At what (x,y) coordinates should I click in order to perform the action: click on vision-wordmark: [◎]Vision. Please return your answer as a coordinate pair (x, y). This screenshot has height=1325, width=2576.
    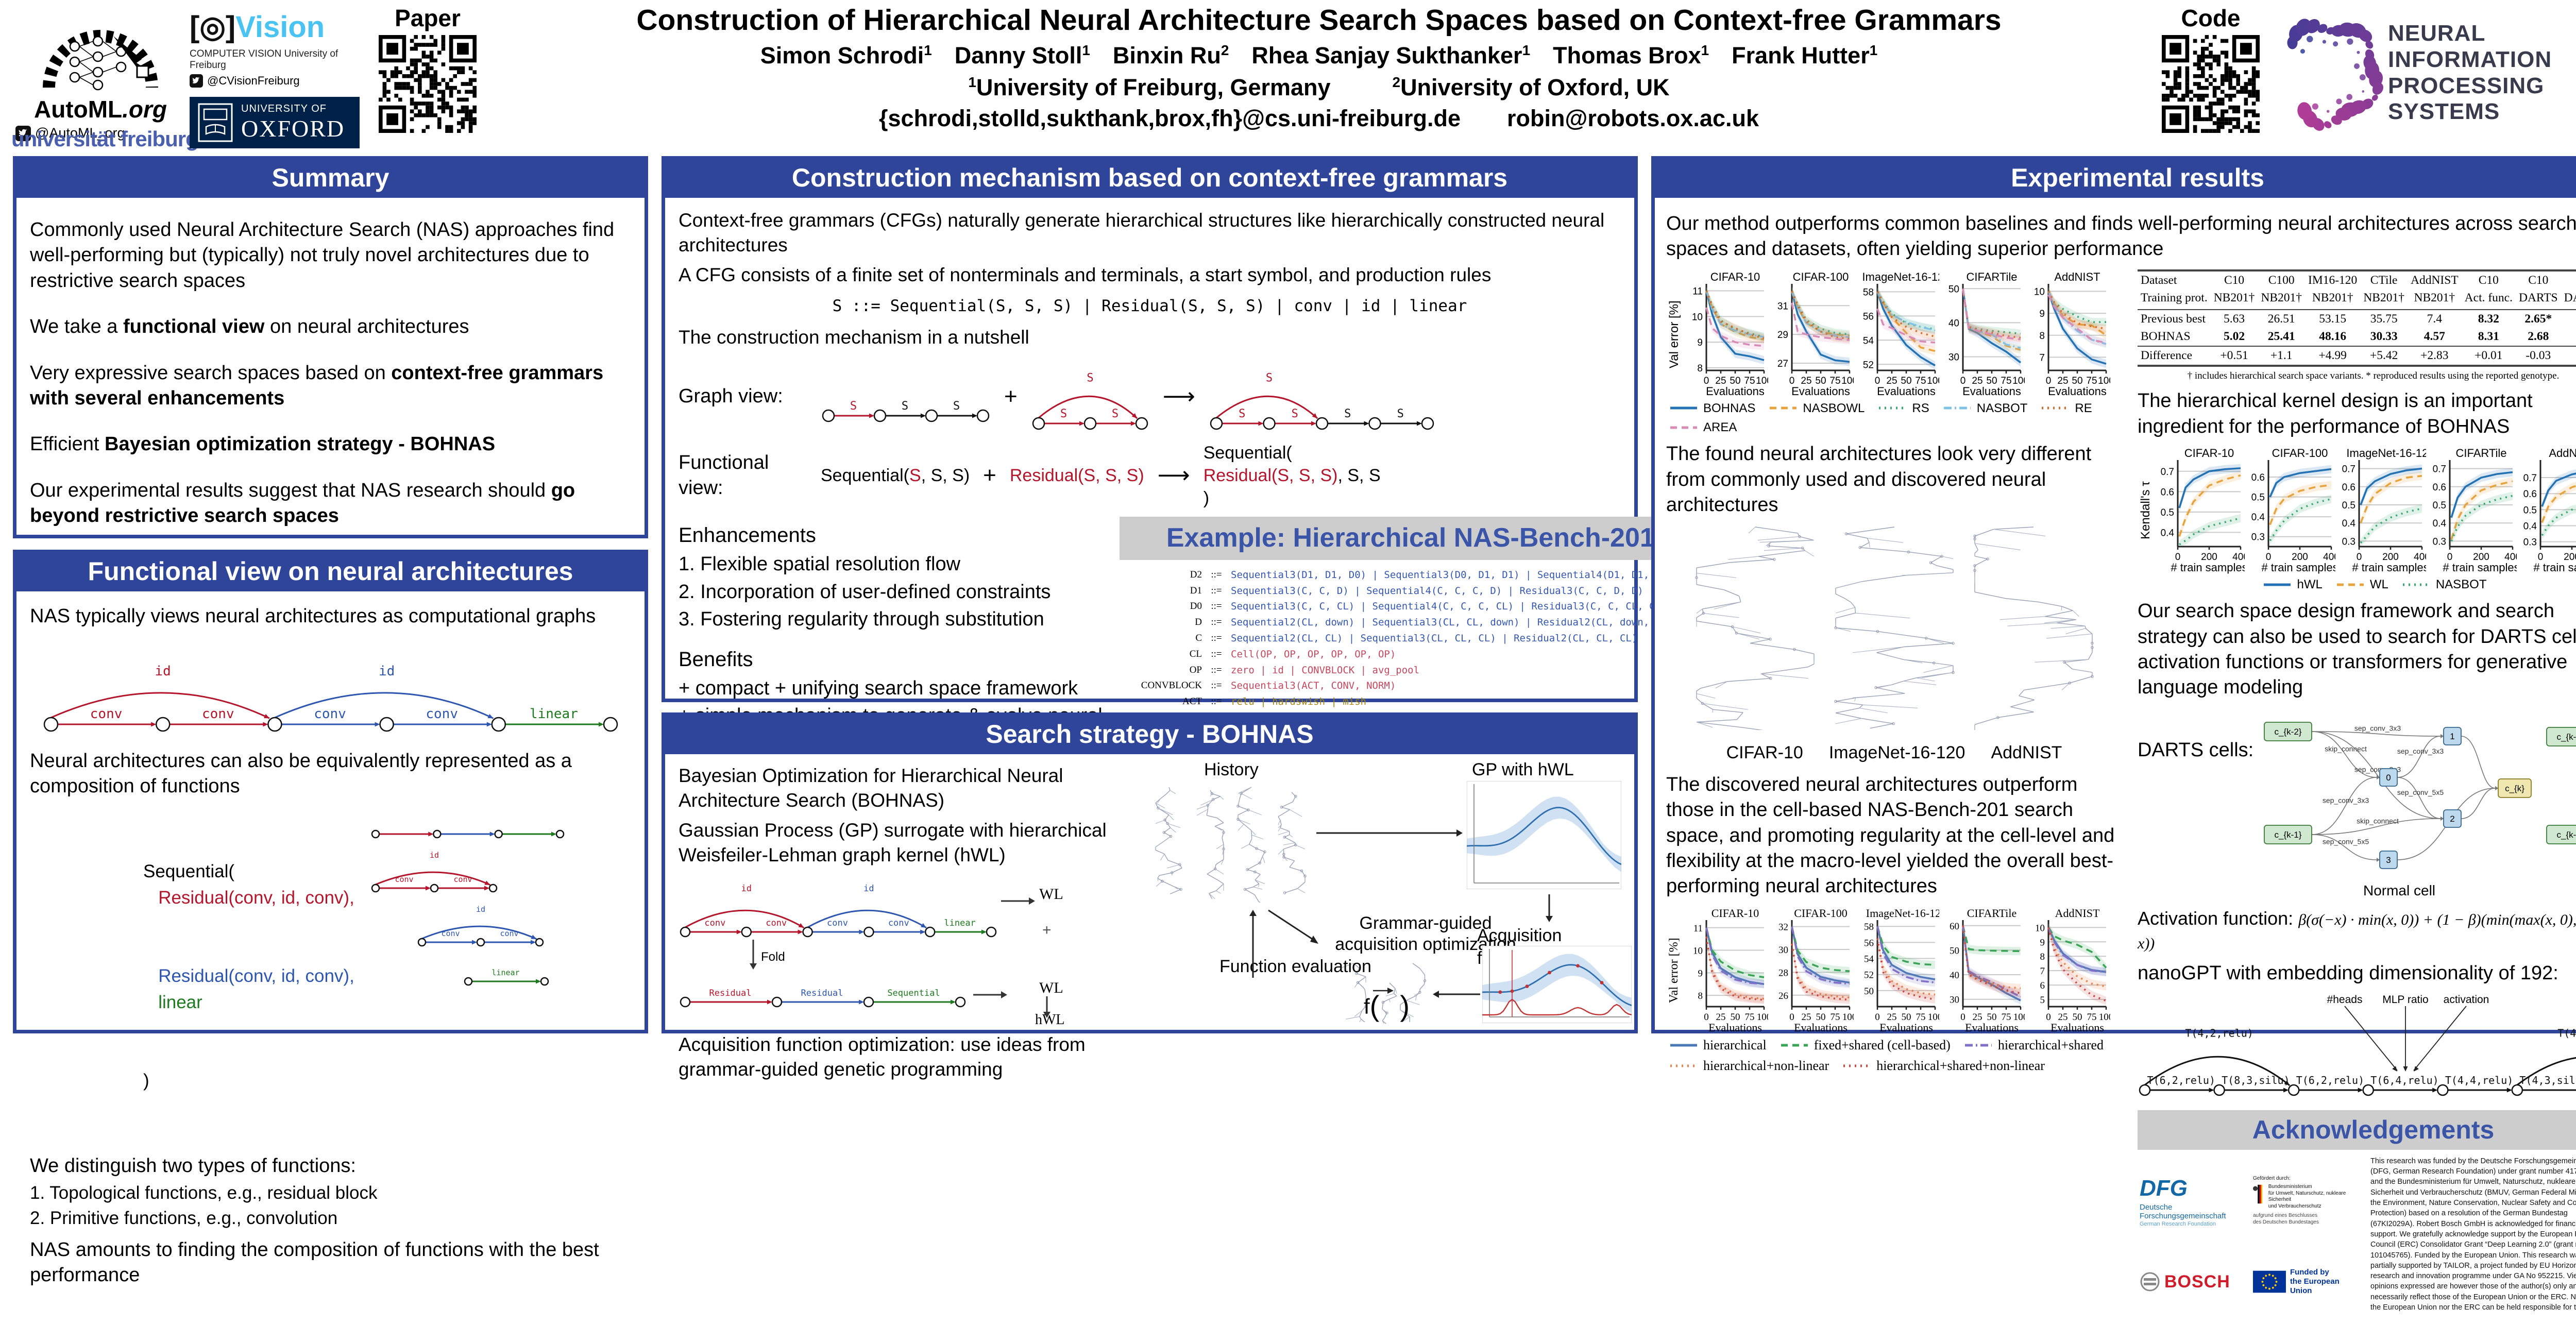
    Looking at the image, I should click on (275, 26).